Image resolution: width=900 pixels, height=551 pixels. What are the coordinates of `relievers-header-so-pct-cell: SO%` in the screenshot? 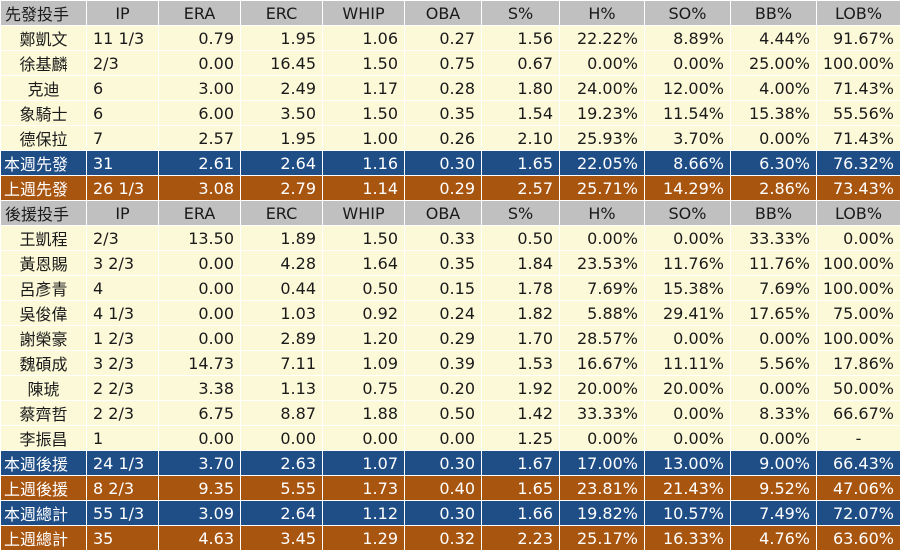 It's located at (687, 213).